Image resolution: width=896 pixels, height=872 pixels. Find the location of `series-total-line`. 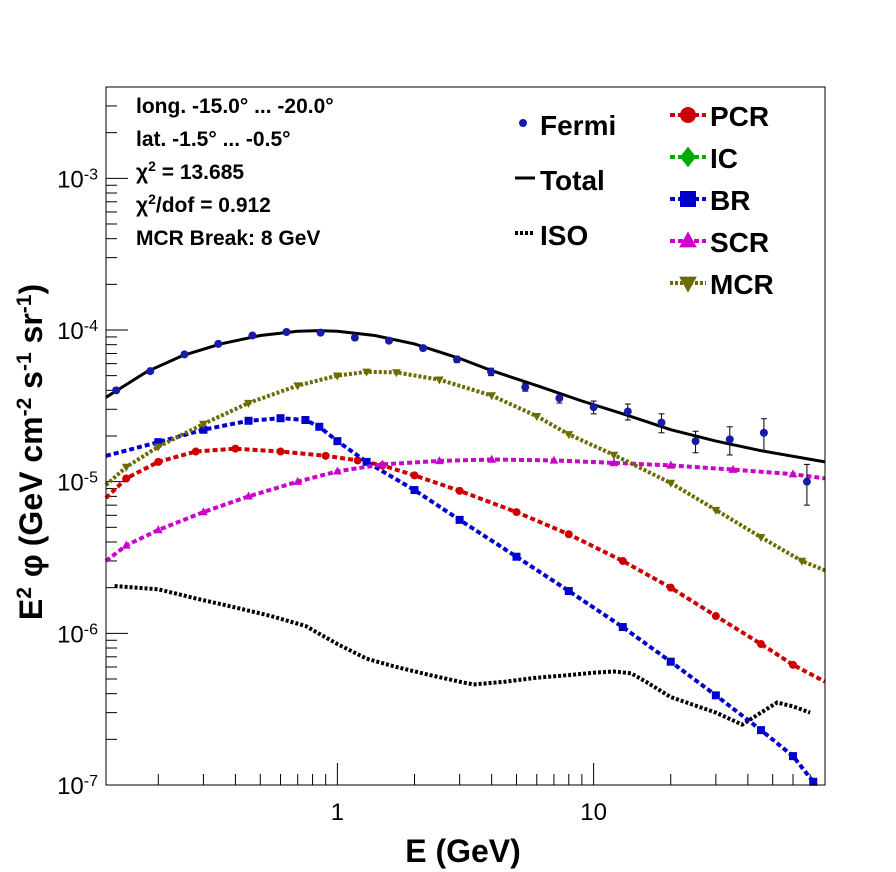

series-total-line is located at coordinates (465, 396).